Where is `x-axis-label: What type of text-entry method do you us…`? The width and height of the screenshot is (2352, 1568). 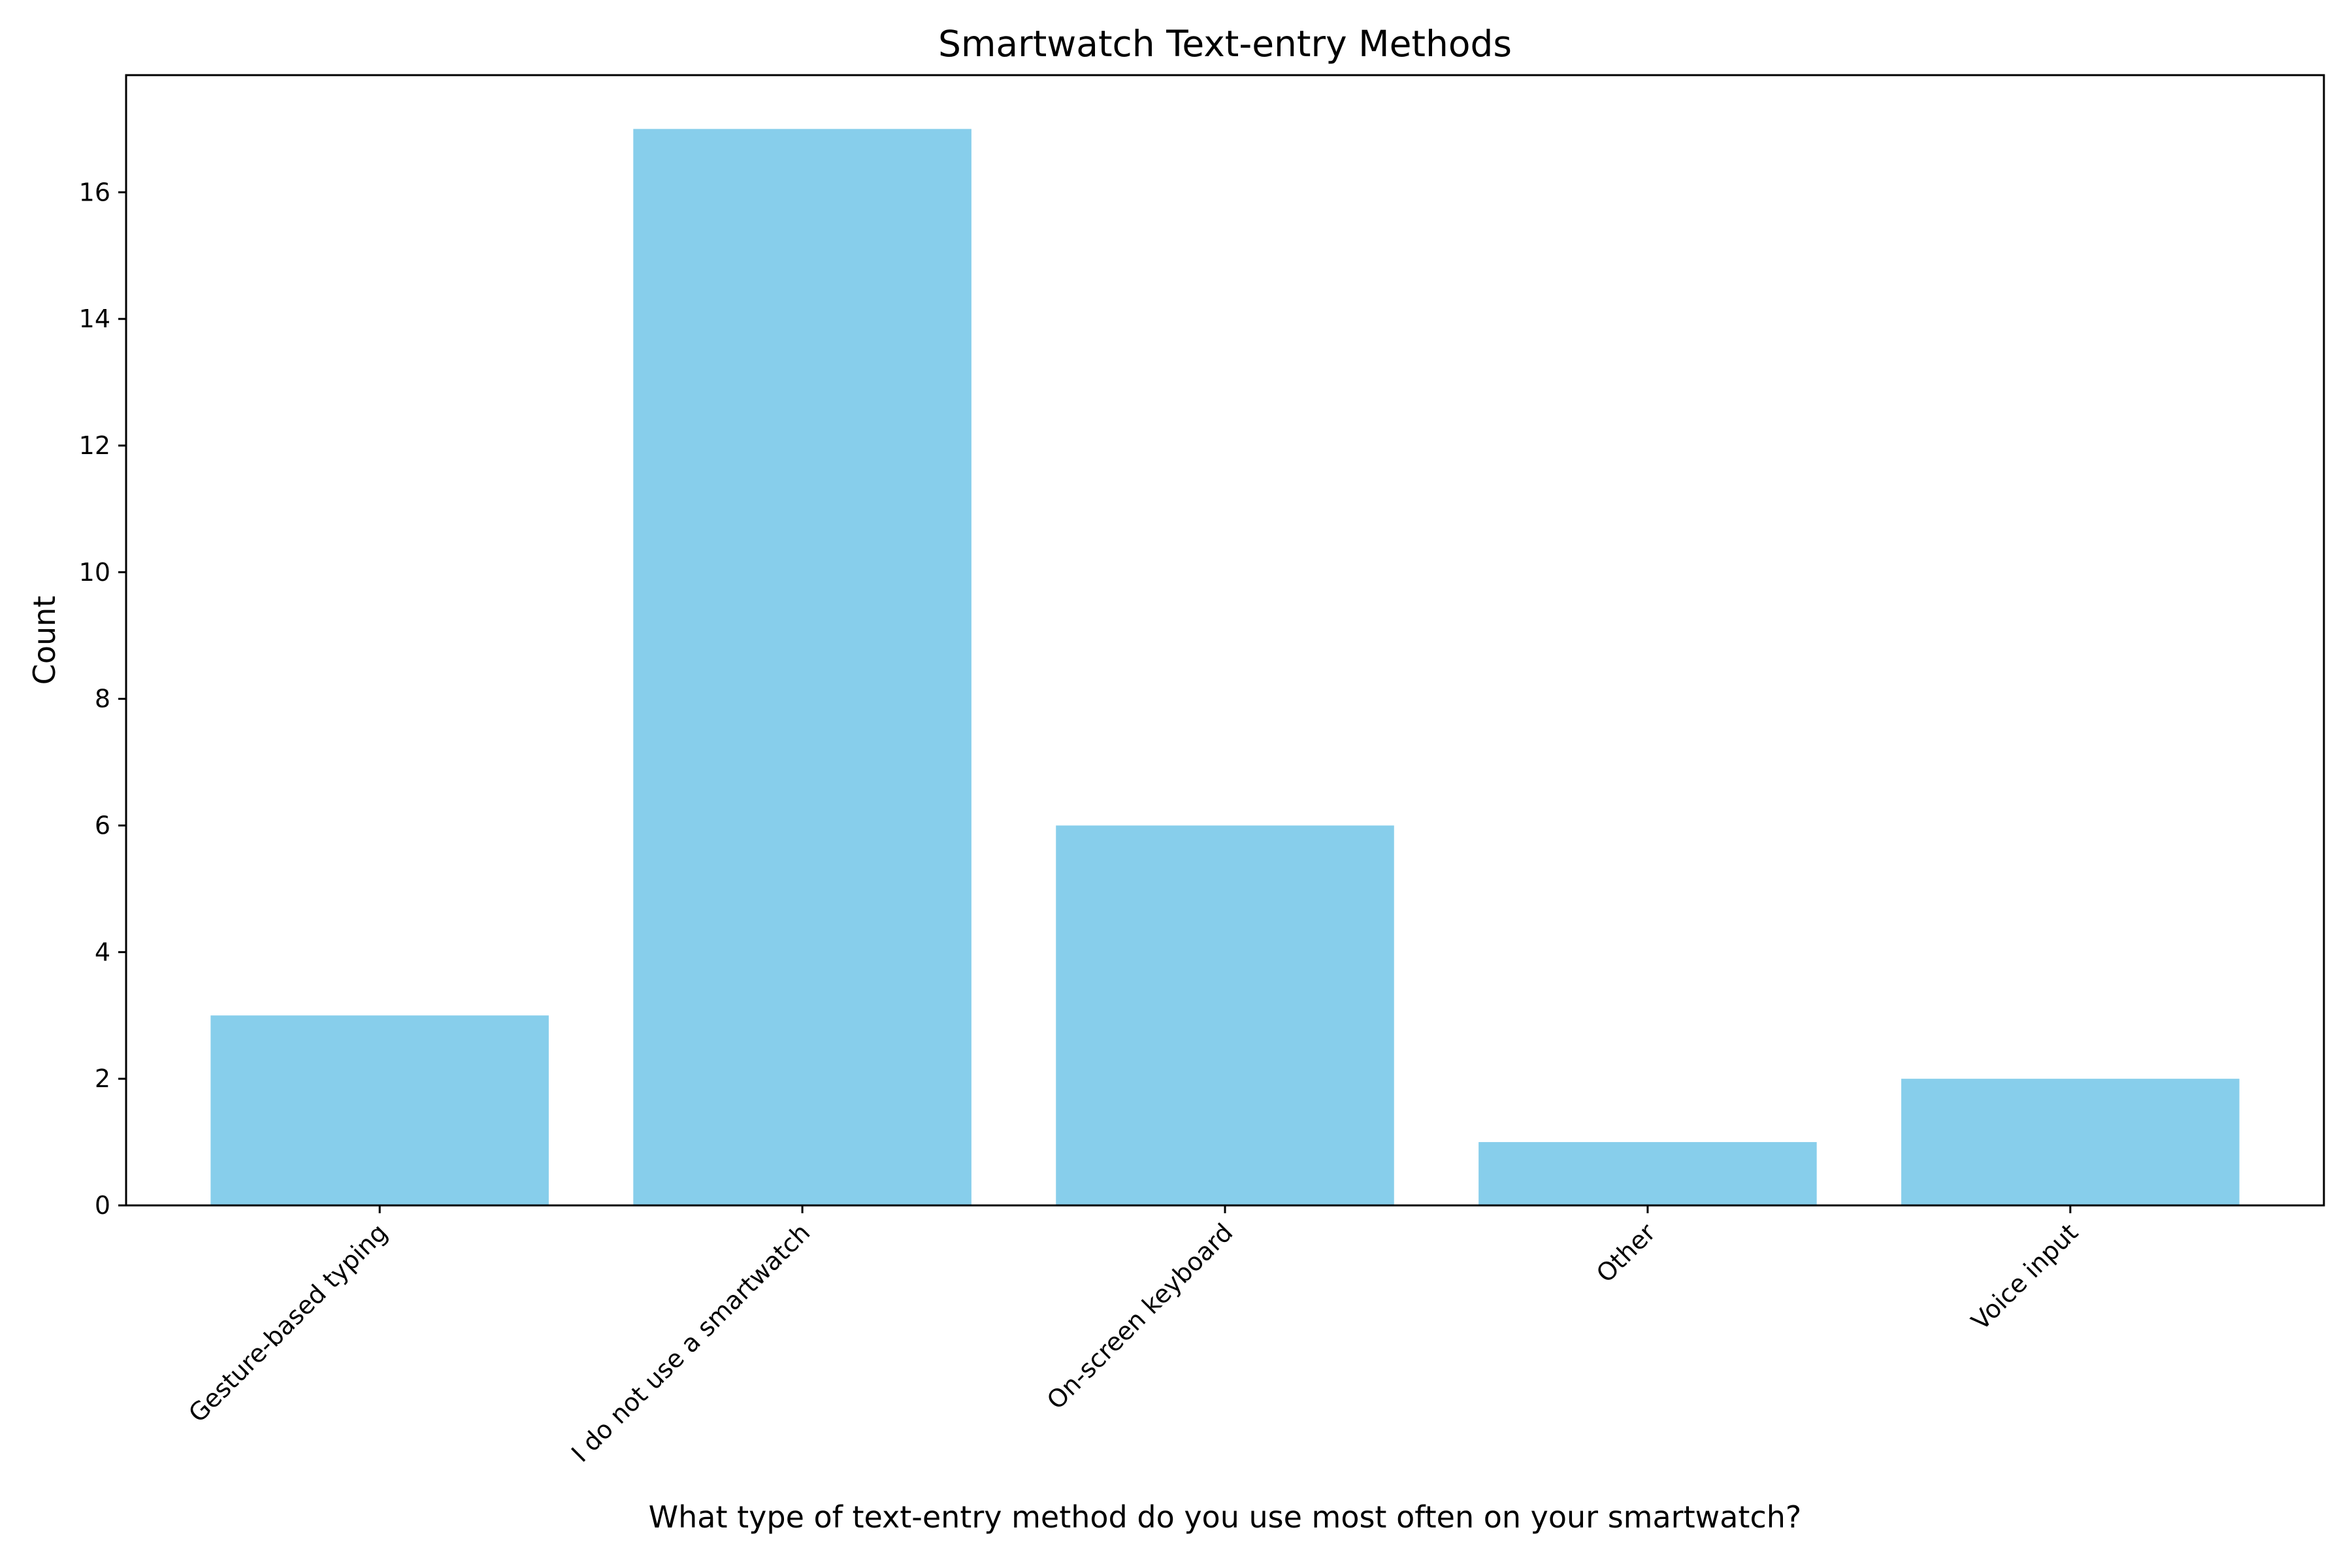
x-axis-label: What type of text-entry method do you us… is located at coordinates (1225, 1517).